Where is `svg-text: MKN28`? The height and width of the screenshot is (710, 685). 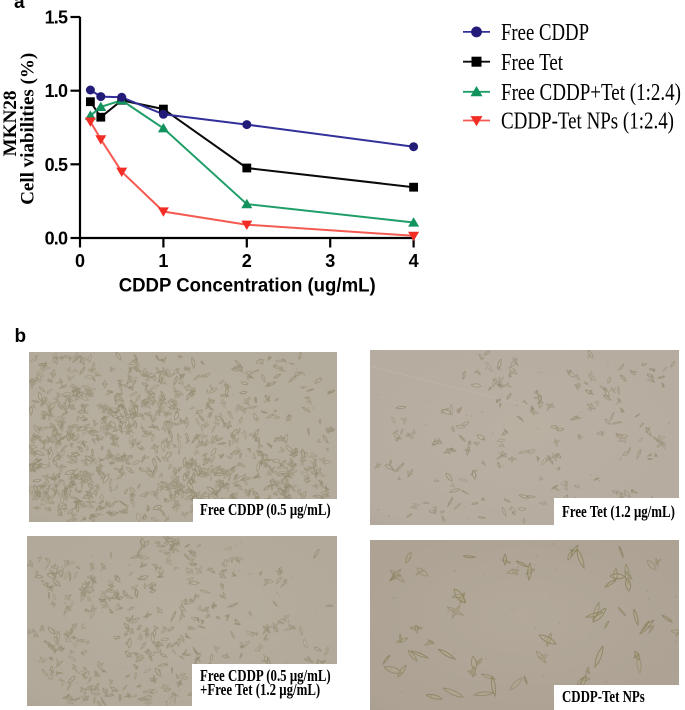 svg-text: MKN28 is located at coordinates (10, 124).